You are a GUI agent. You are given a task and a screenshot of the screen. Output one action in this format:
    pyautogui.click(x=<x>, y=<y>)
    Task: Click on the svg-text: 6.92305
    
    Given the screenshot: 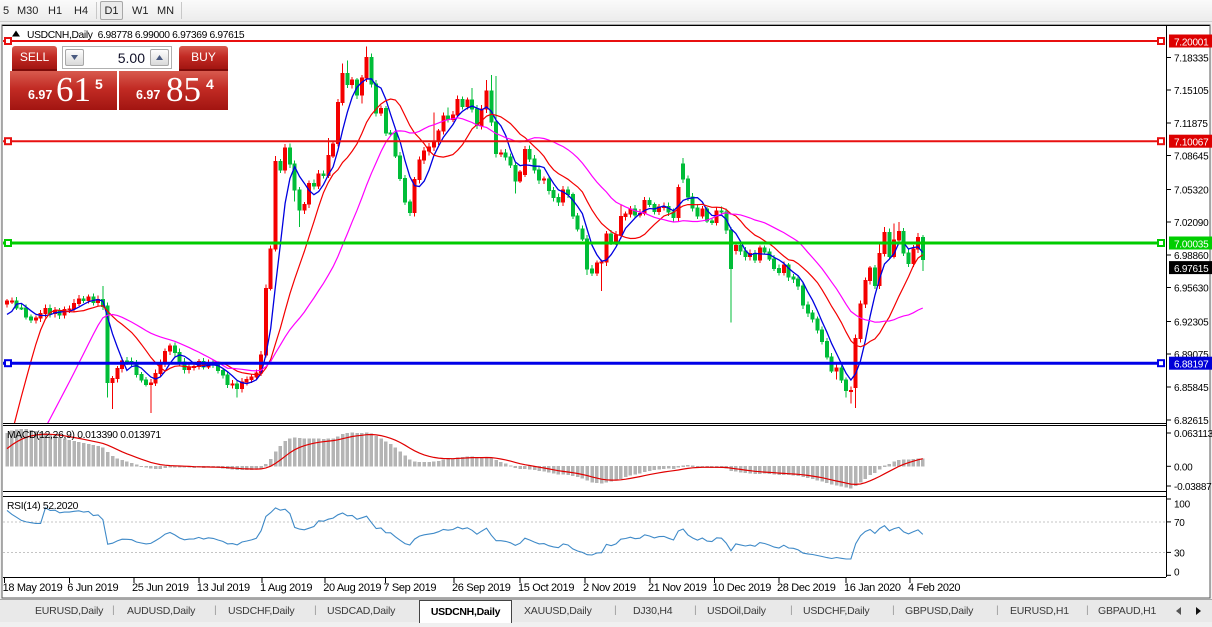 What is the action you would take?
    pyautogui.click(x=1191, y=323)
    